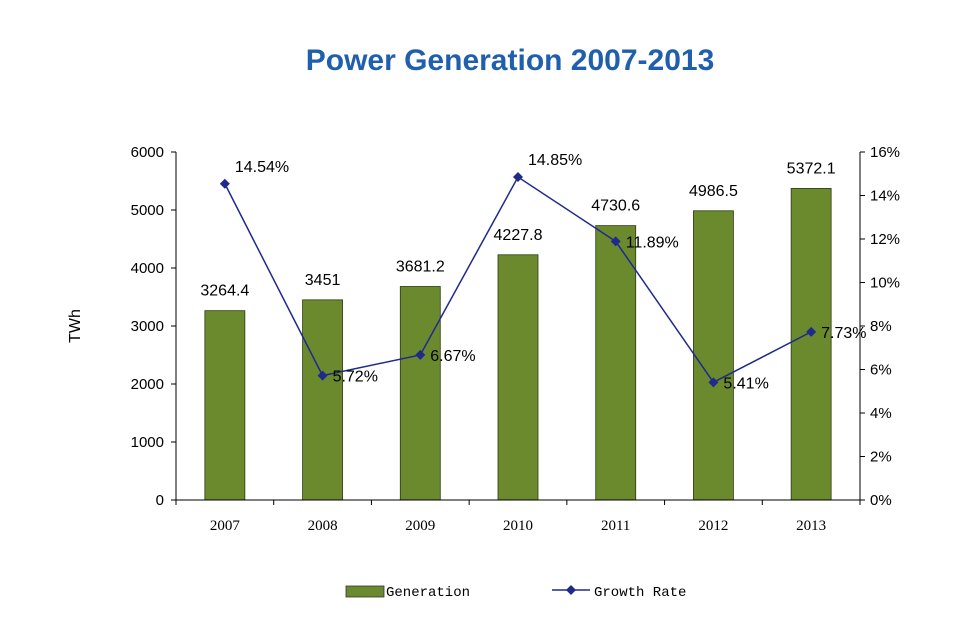 Image resolution: width=975 pixels, height=624 pixels. I want to click on y-tick-label: 3000, so click(147, 326).